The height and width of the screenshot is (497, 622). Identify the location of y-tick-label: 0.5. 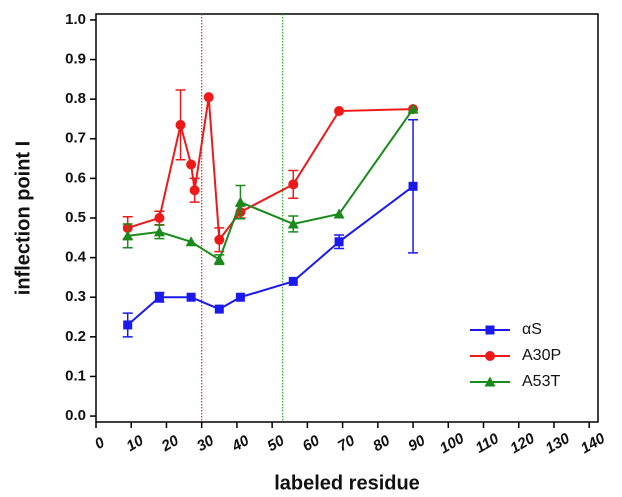
(75, 217).